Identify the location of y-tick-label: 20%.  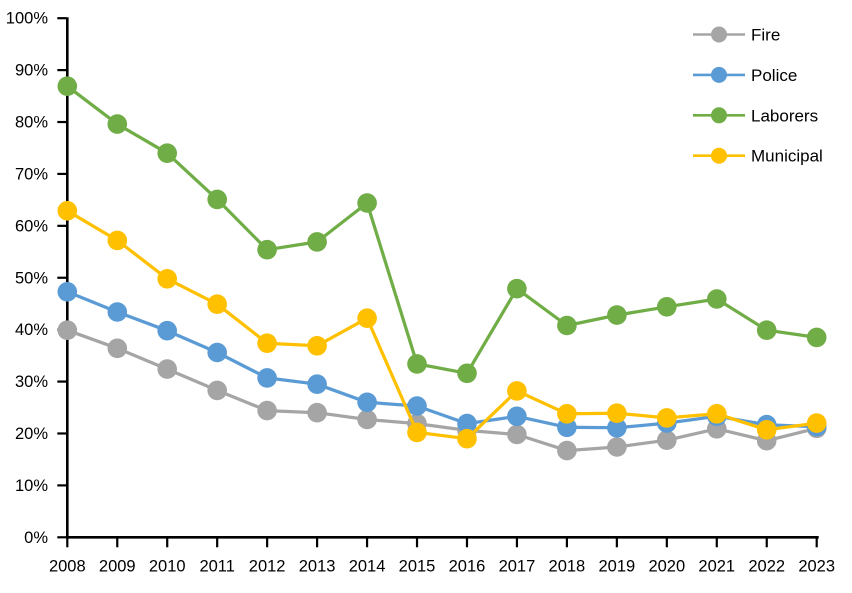
(31, 434).